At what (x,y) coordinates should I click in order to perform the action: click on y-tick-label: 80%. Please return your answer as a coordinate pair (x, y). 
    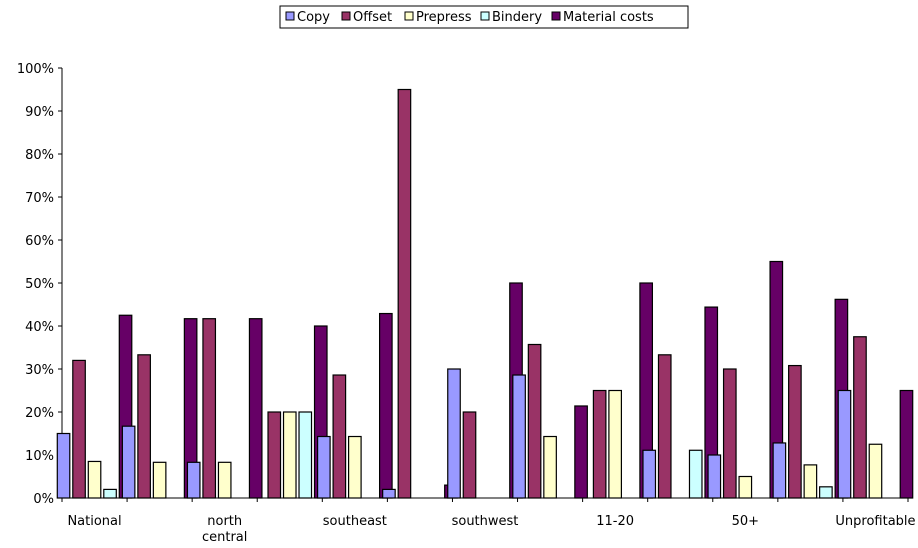
    Looking at the image, I should click on (39, 155).